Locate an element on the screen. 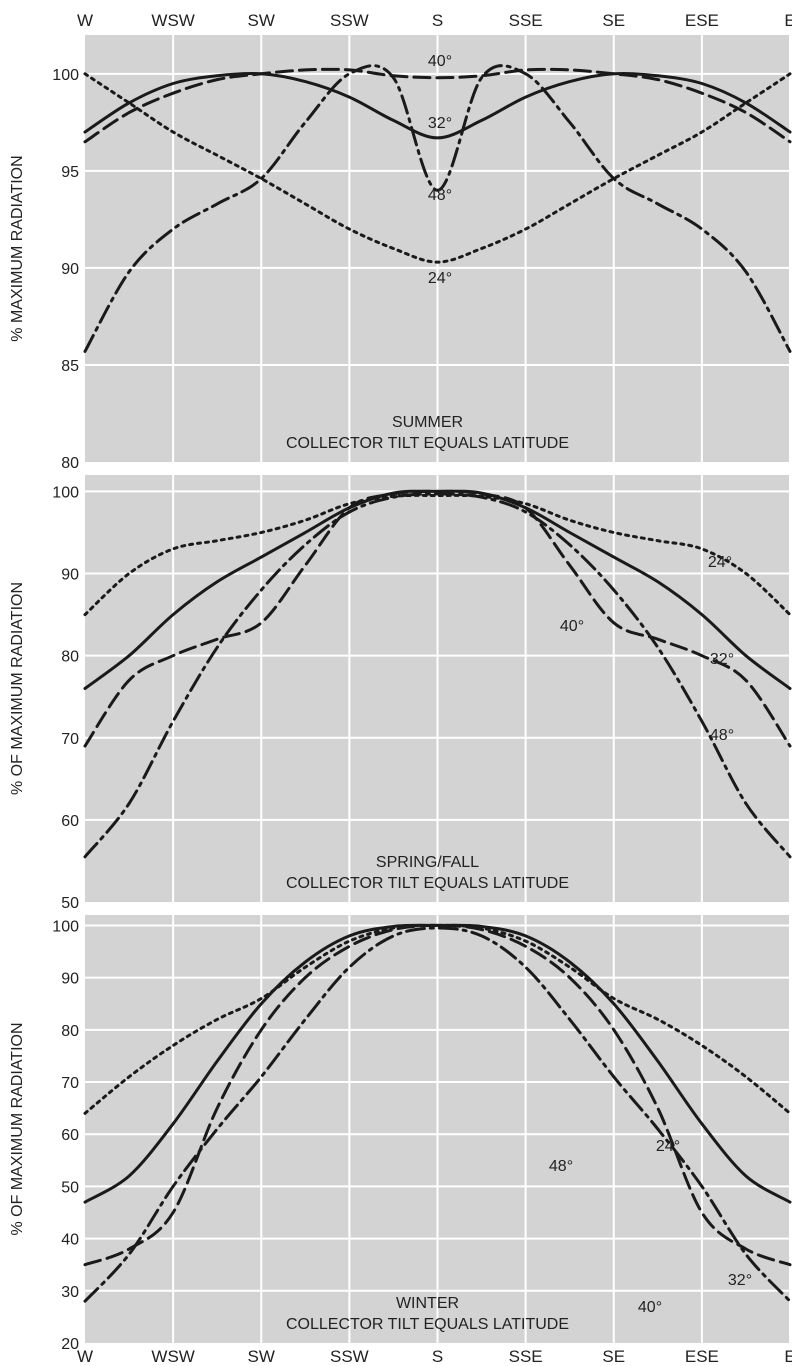 The height and width of the screenshot is (1366, 792). y-tick-label: 30 is located at coordinates (70, 1292).